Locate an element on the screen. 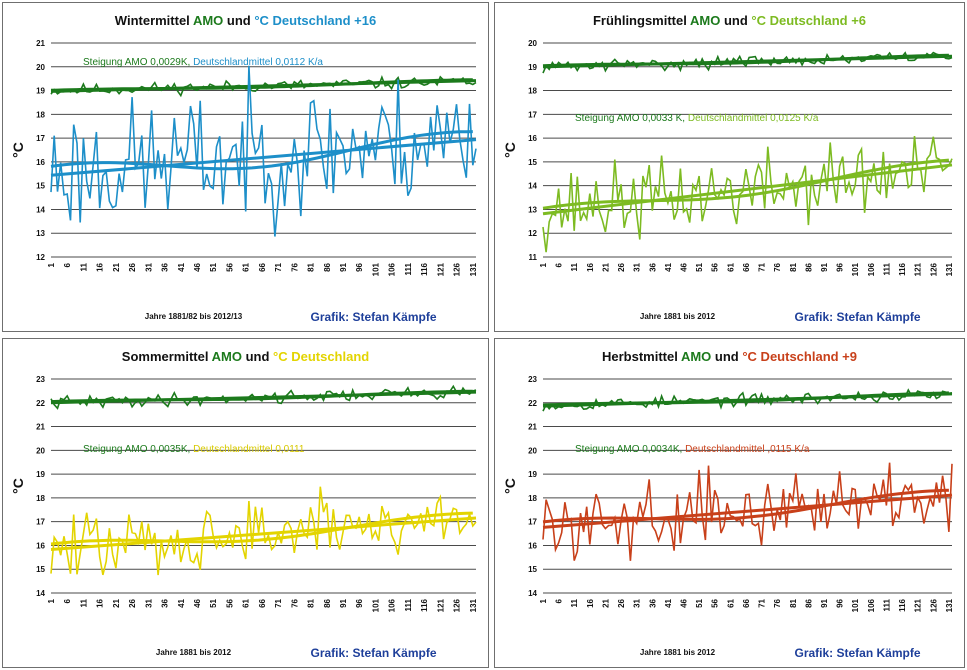  chart-title-part: AMO is located at coordinates (696, 356).